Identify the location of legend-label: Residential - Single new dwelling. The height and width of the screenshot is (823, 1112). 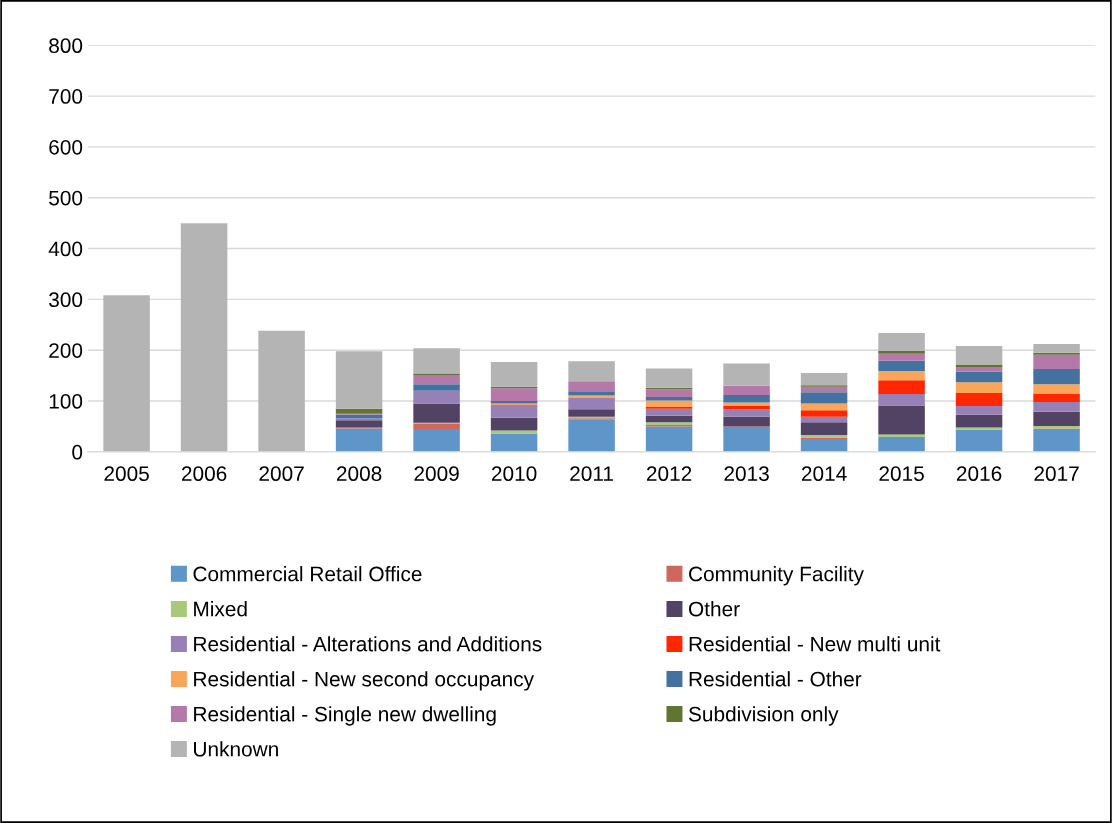
(345, 716).